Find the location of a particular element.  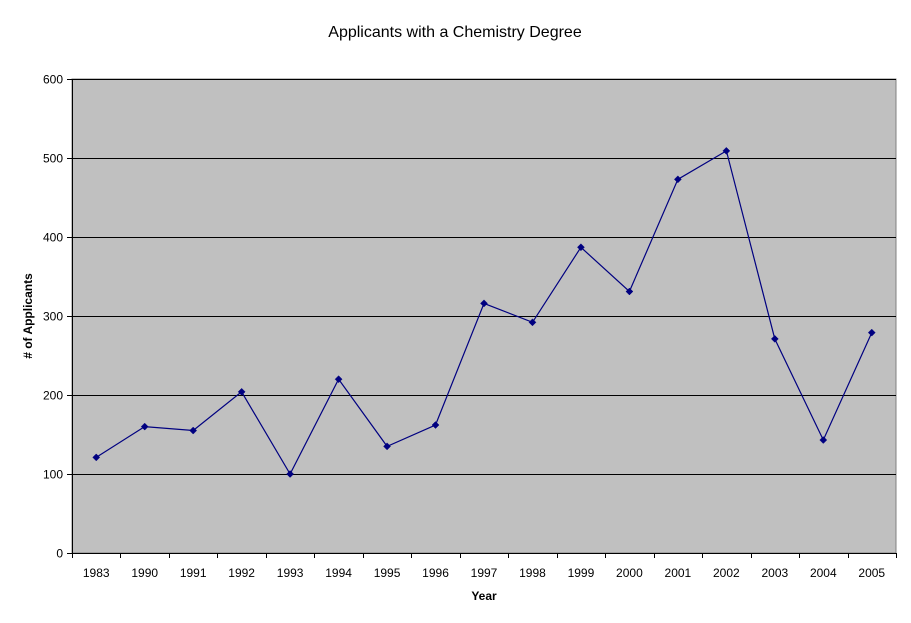

y-tick-label: 600 is located at coordinates (53, 80).